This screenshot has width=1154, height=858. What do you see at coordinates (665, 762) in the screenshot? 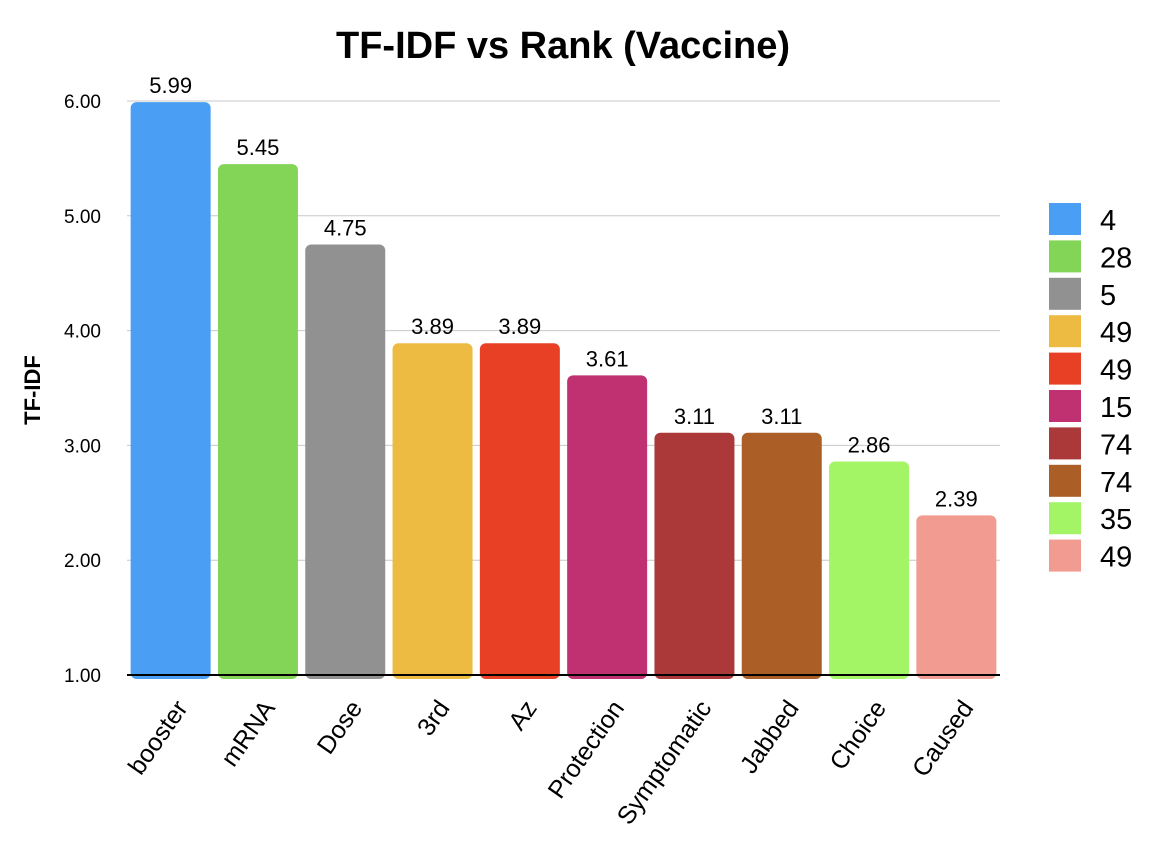
I see `x-tick-label: Symptomatic` at bounding box center [665, 762].